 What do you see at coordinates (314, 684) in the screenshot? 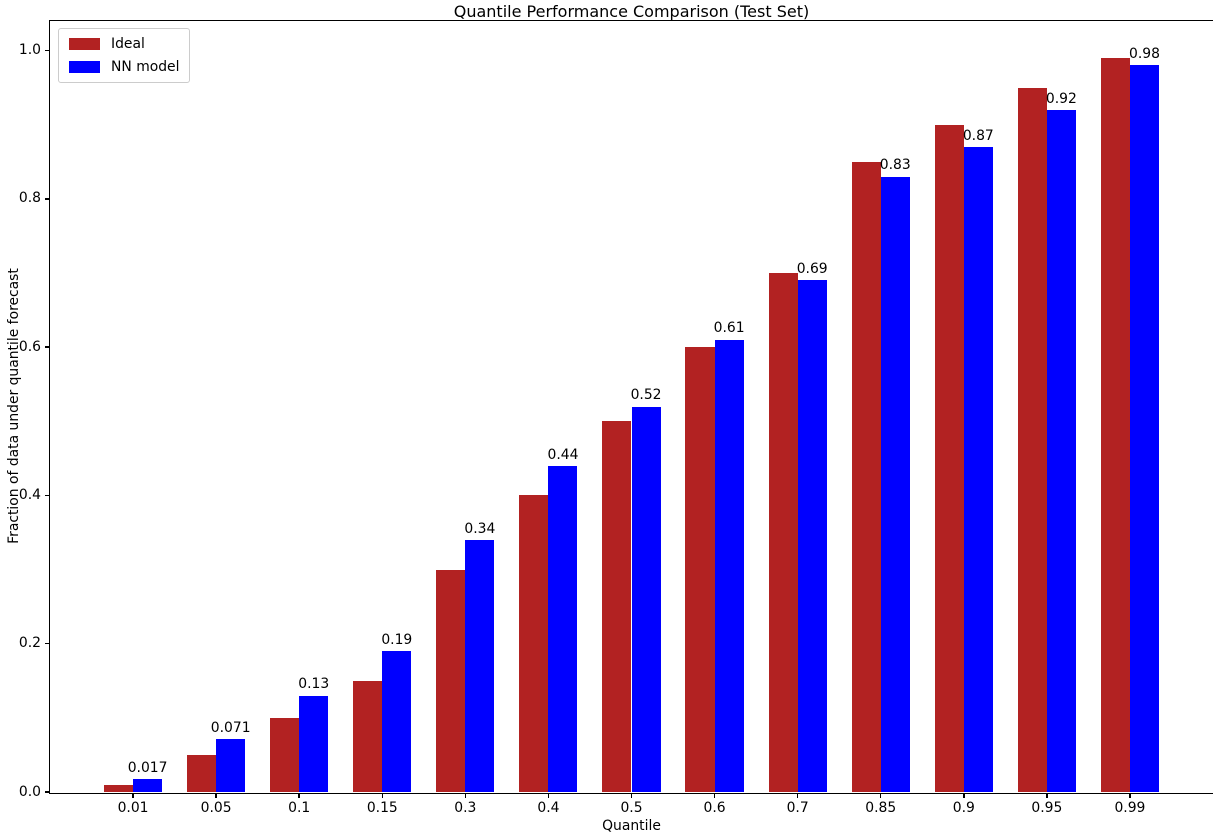
I see `bar-value-label: 0.13` at bounding box center [314, 684].